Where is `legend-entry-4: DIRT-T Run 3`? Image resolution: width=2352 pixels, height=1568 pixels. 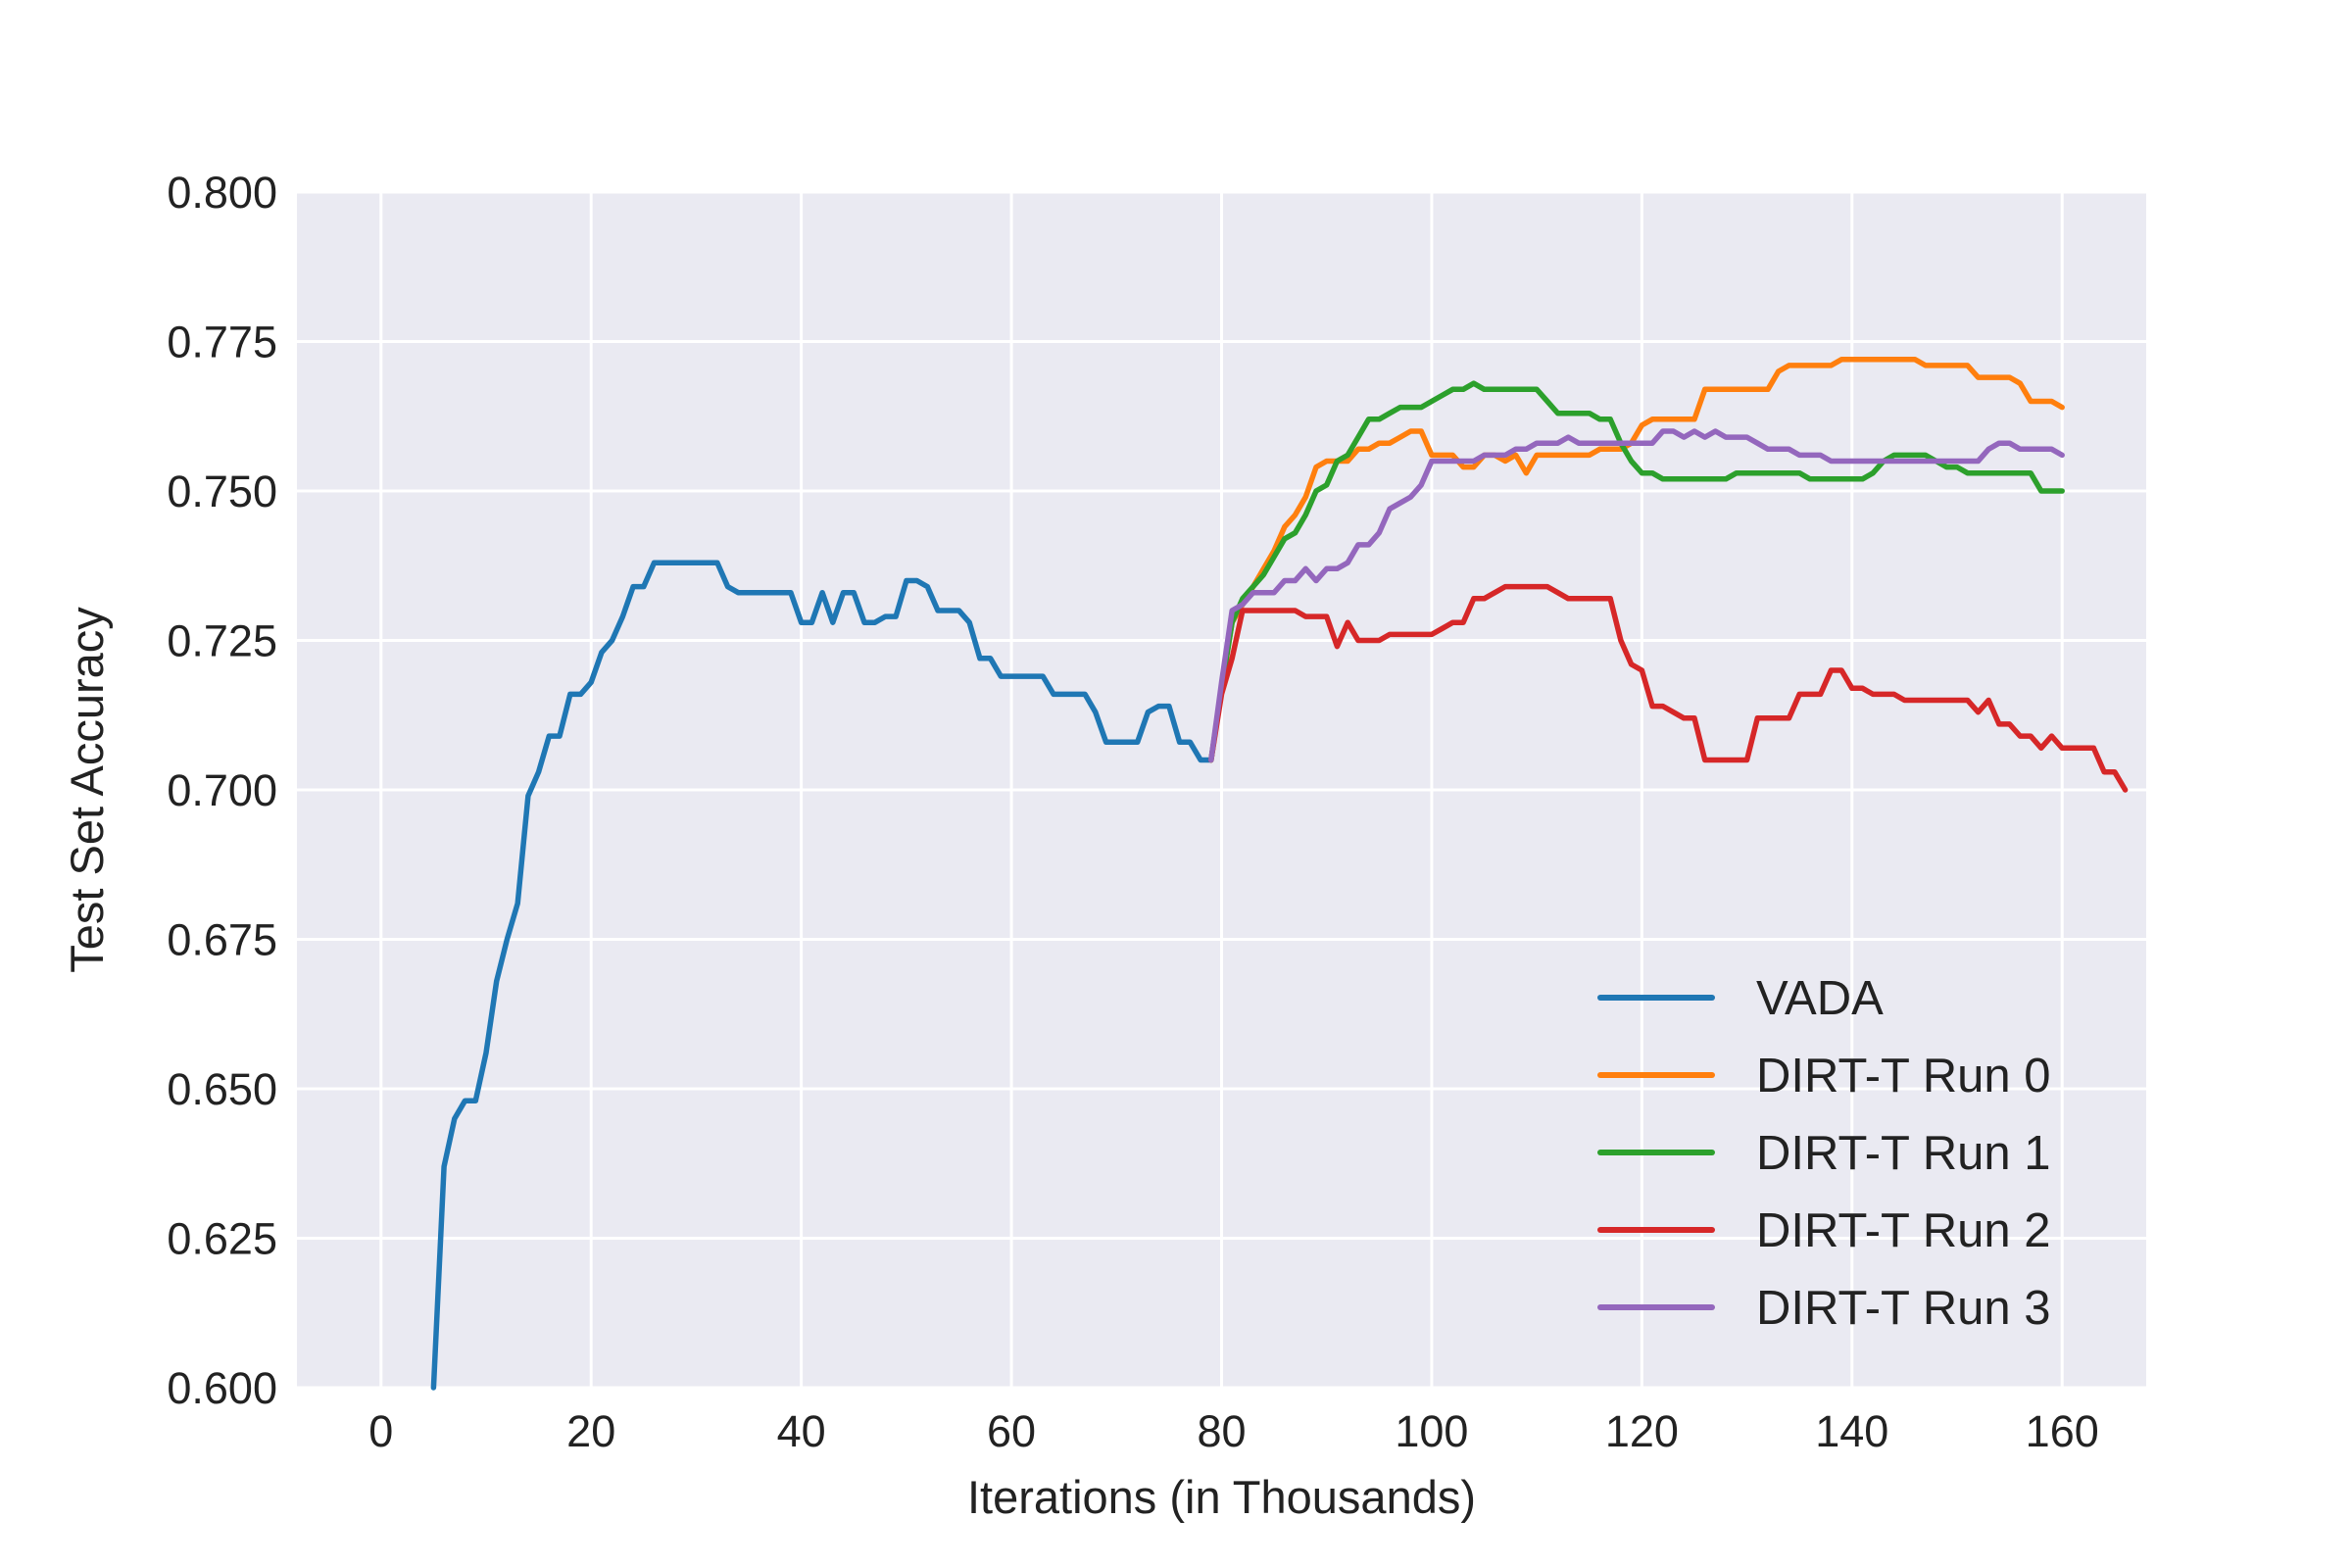
legend-entry-4: DIRT-T Run 3 is located at coordinates (1903, 1308).